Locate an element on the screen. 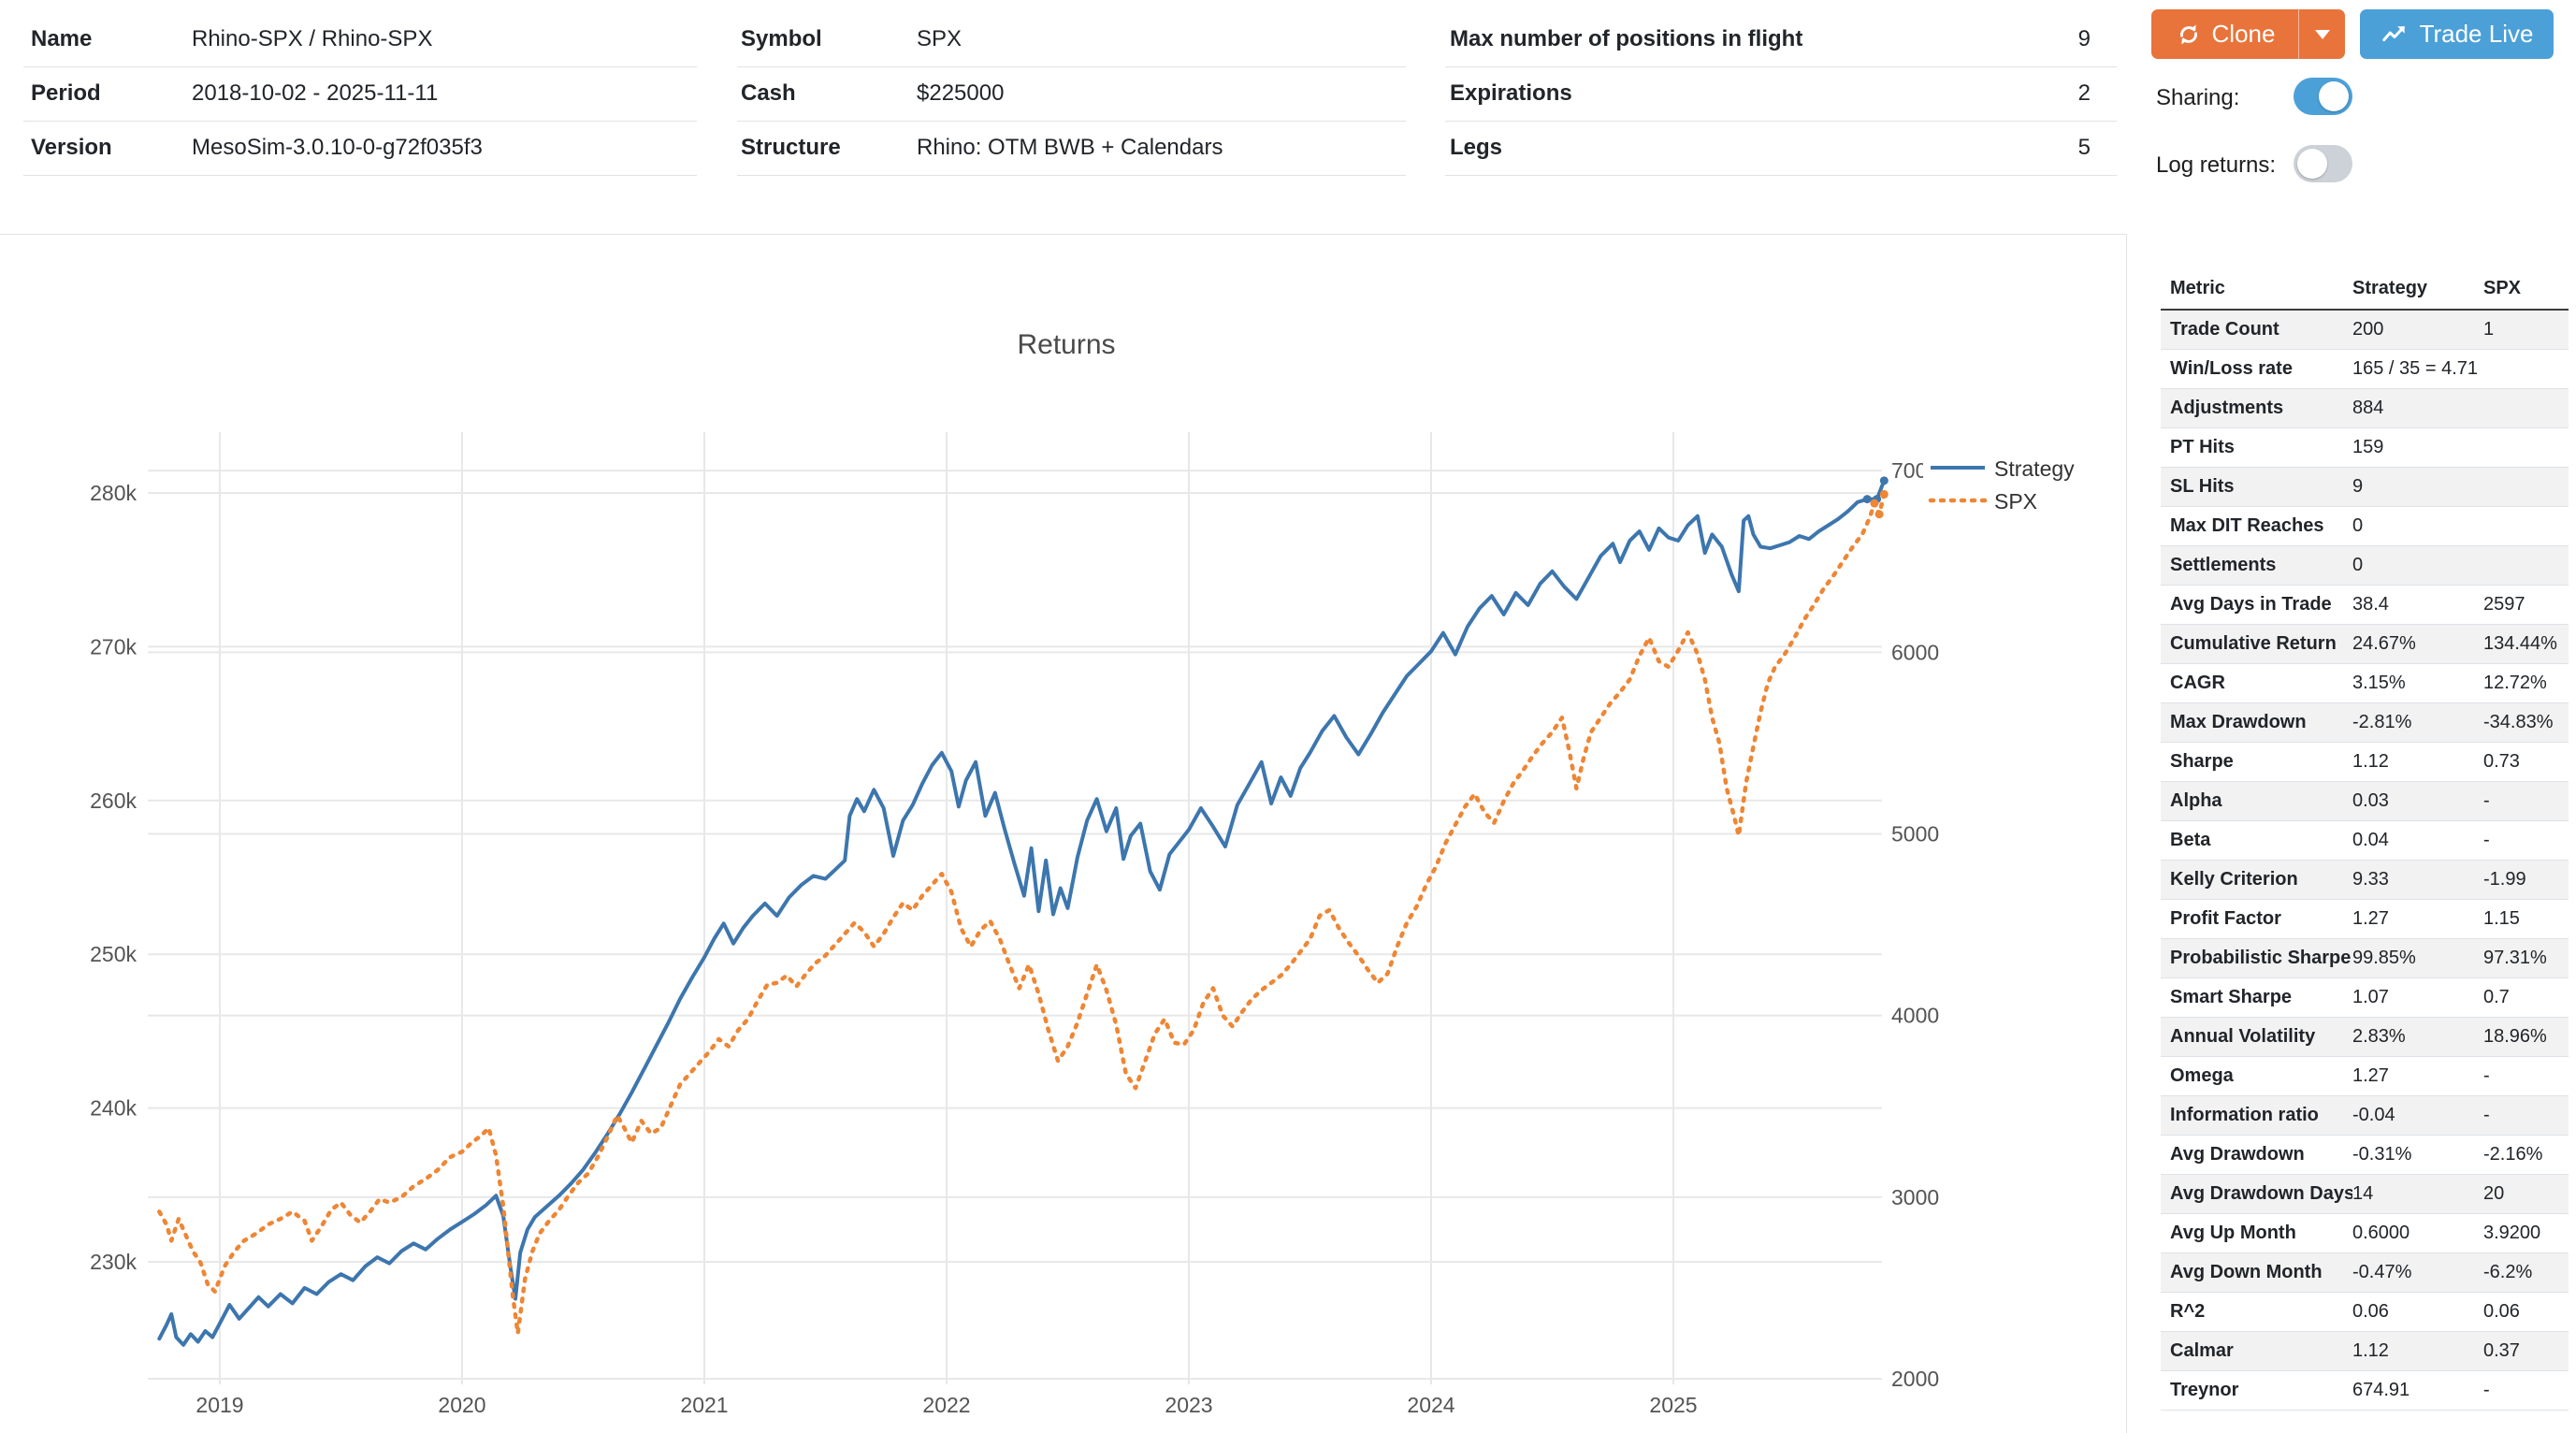 The width and height of the screenshot is (2576, 1433). table-cell: 0.03 is located at coordinates (2370, 800).